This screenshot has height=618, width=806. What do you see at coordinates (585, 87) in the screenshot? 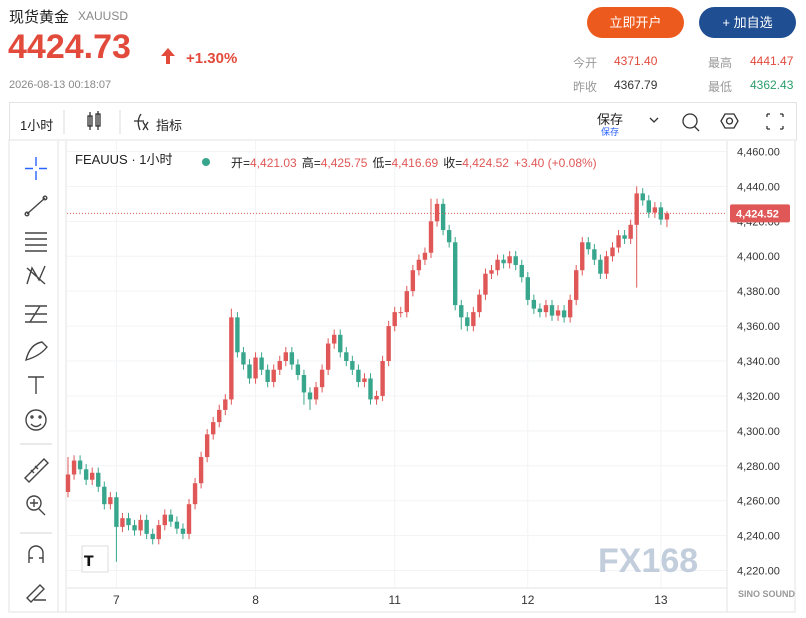
I see `stat-label: 昨收` at bounding box center [585, 87].